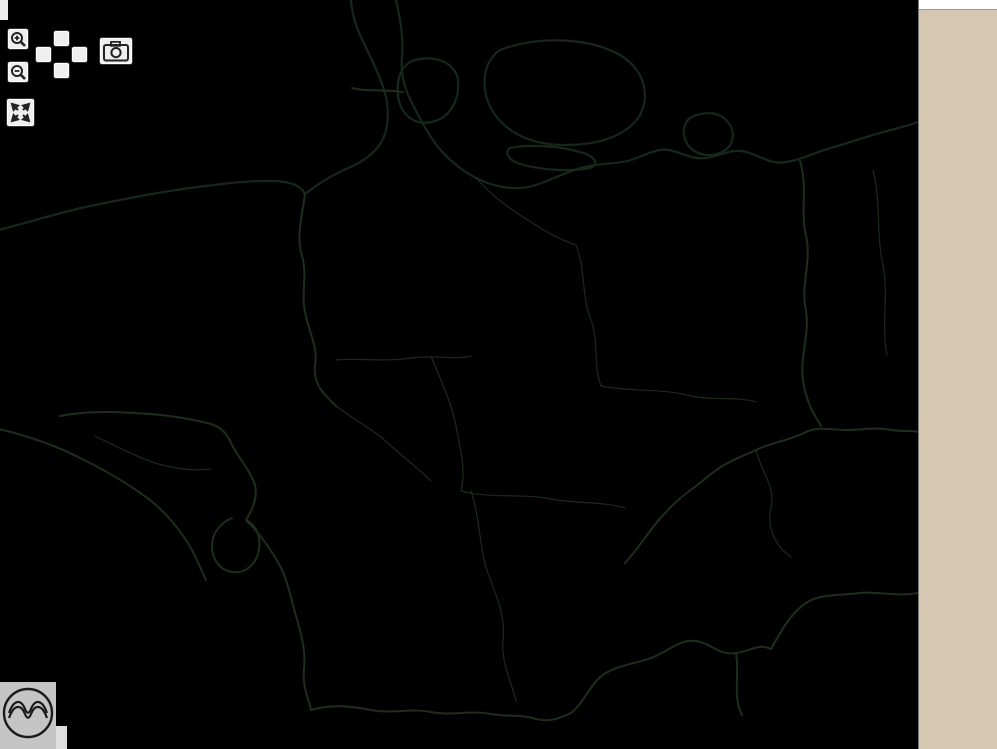  I want to click on pan-up-button, so click(61, 38).